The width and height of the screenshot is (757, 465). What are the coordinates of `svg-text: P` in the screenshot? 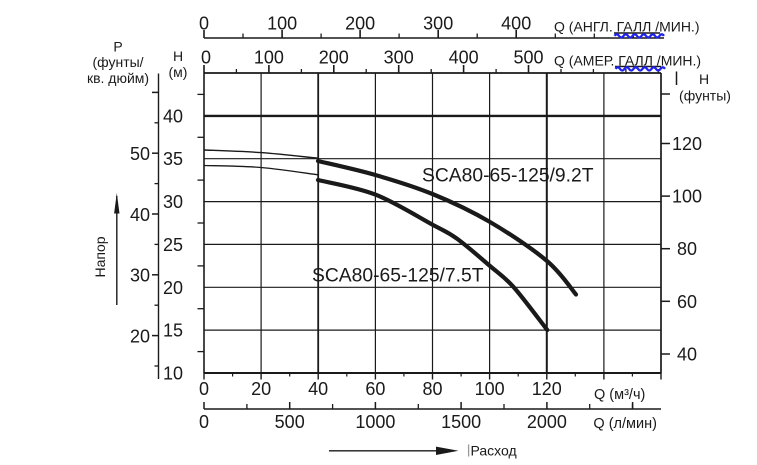 It's located at (117, 47).